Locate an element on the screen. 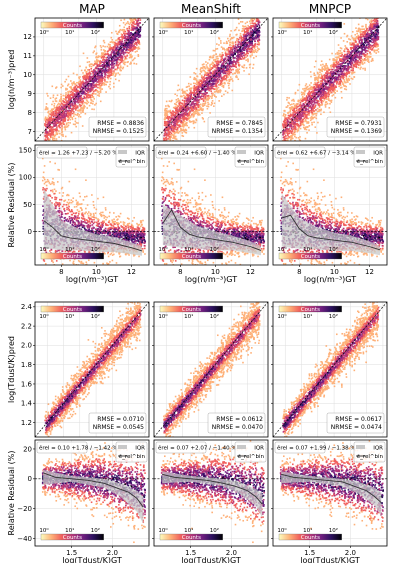 The height and width of the screenshot is (563, 407). column-title: MeanShift is located at coordinates (211, 9).